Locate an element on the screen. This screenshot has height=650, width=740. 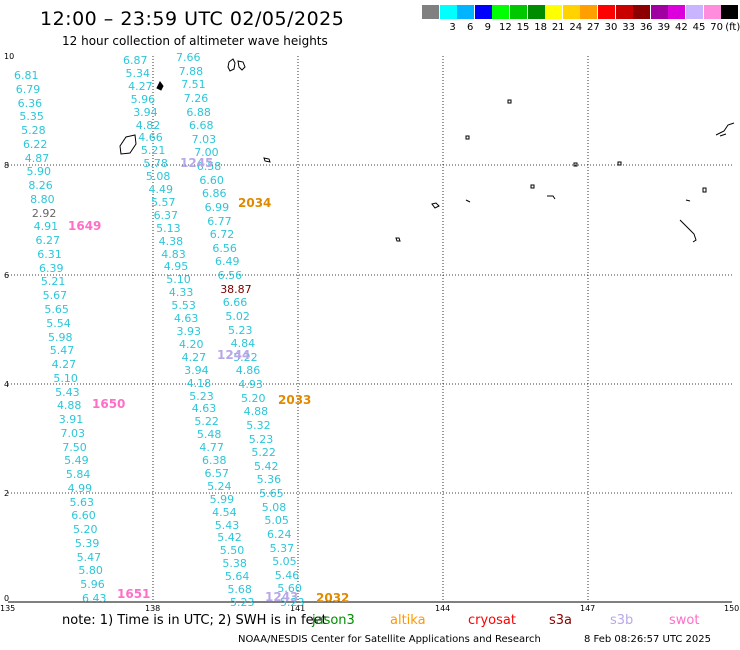
wave-height-value: 5.84 is located at coordinates (78, 475).